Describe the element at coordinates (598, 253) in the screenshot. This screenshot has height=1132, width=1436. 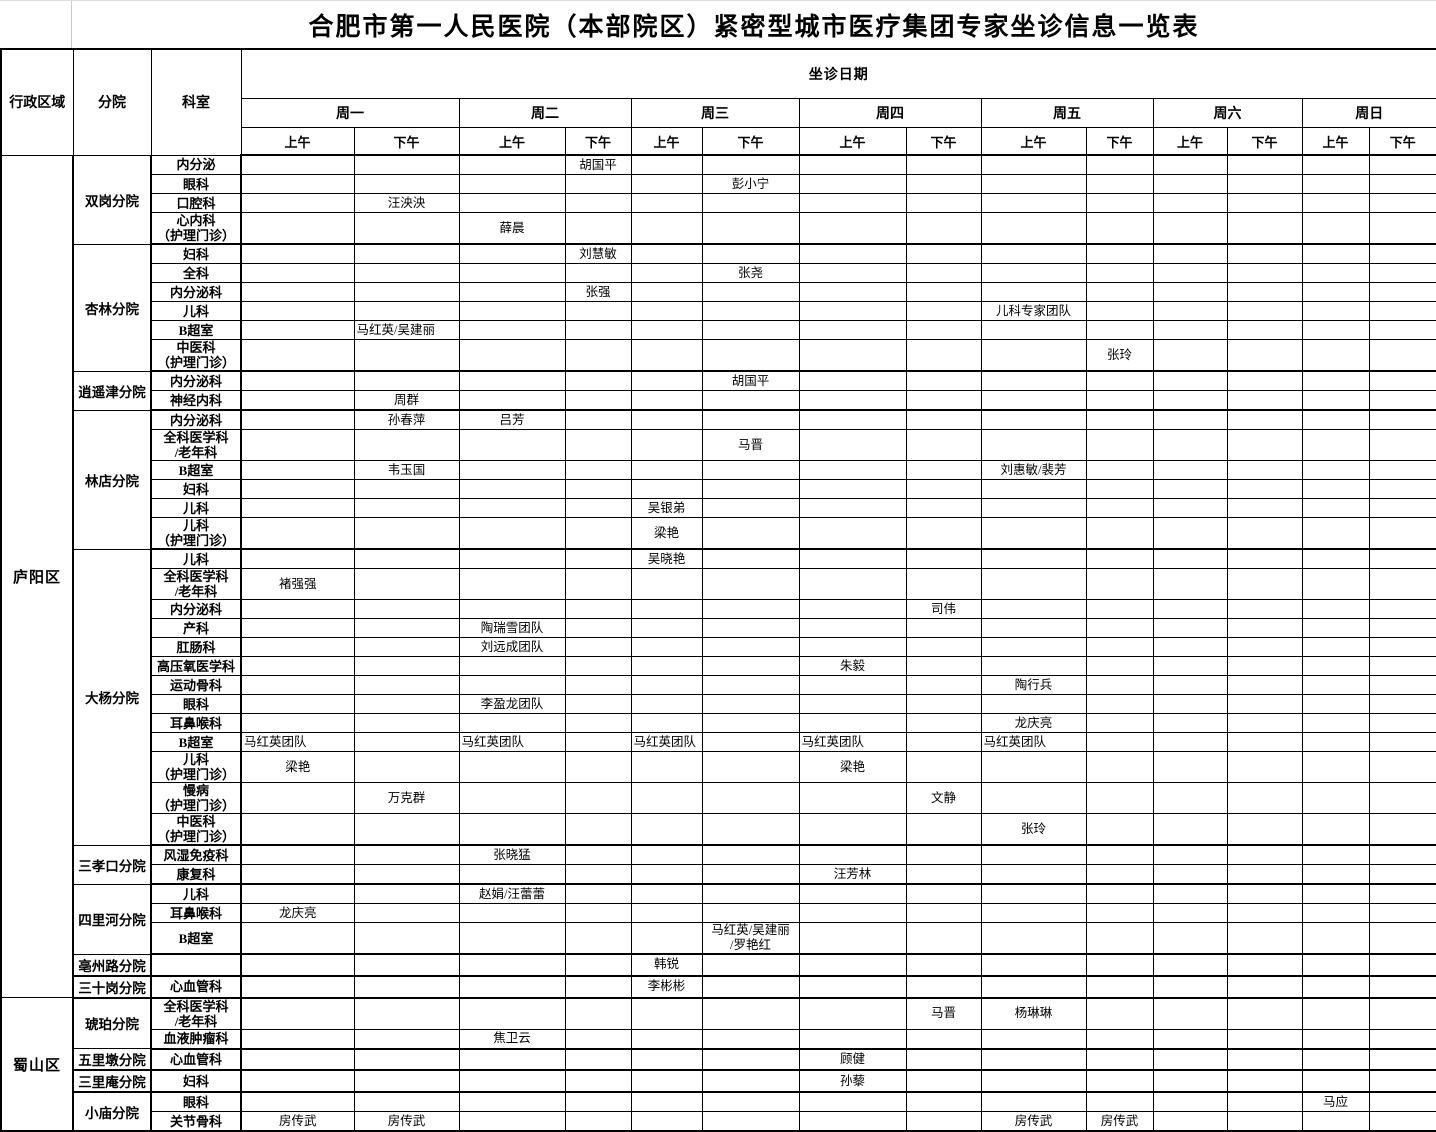
I see `schedule-cell: 刘慧敏` at that location.